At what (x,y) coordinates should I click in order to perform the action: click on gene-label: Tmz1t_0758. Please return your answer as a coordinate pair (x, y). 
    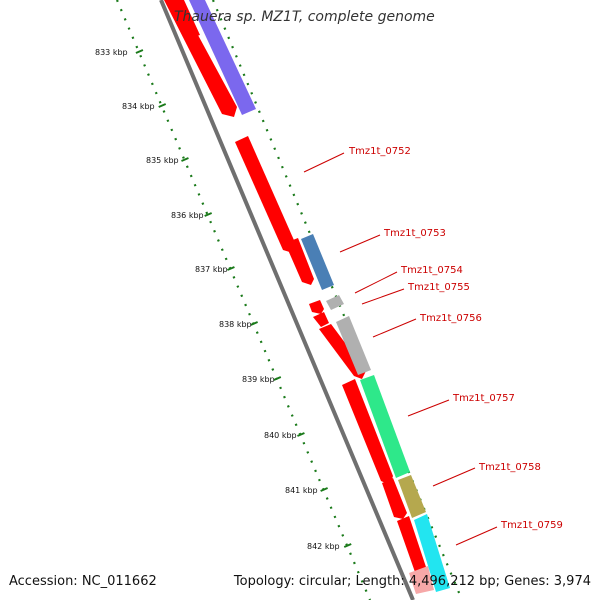
    Looking at the image, I should click on (509, 467).